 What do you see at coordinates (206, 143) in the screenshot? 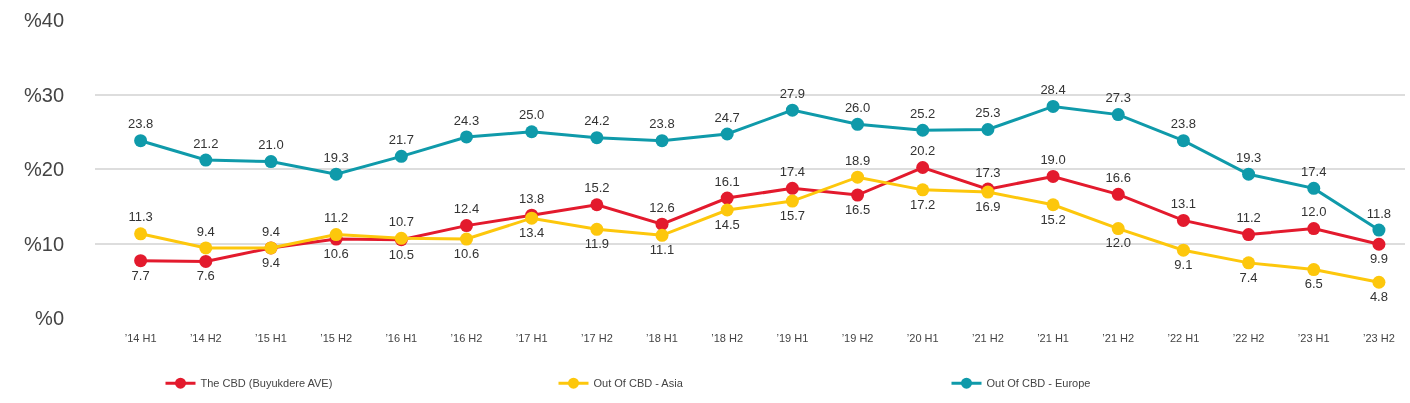
I see `data-label: 21.2` at bounding box center [206, 143].